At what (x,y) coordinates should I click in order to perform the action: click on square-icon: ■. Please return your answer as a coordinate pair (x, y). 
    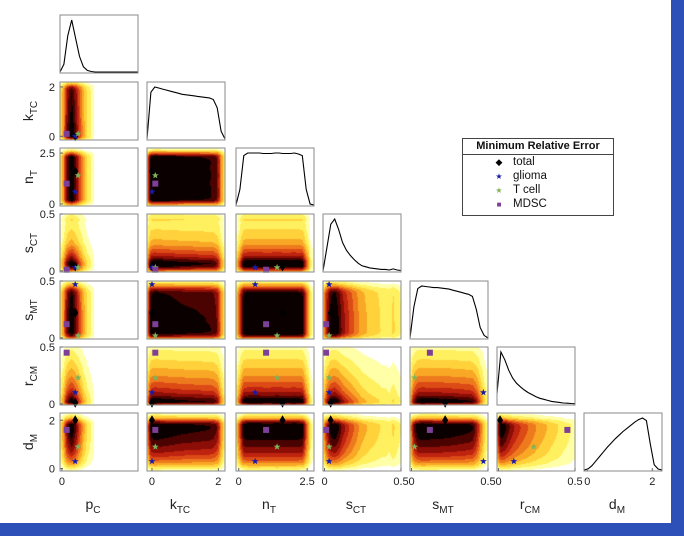
    Looking at the image, I should click on (499, 204).